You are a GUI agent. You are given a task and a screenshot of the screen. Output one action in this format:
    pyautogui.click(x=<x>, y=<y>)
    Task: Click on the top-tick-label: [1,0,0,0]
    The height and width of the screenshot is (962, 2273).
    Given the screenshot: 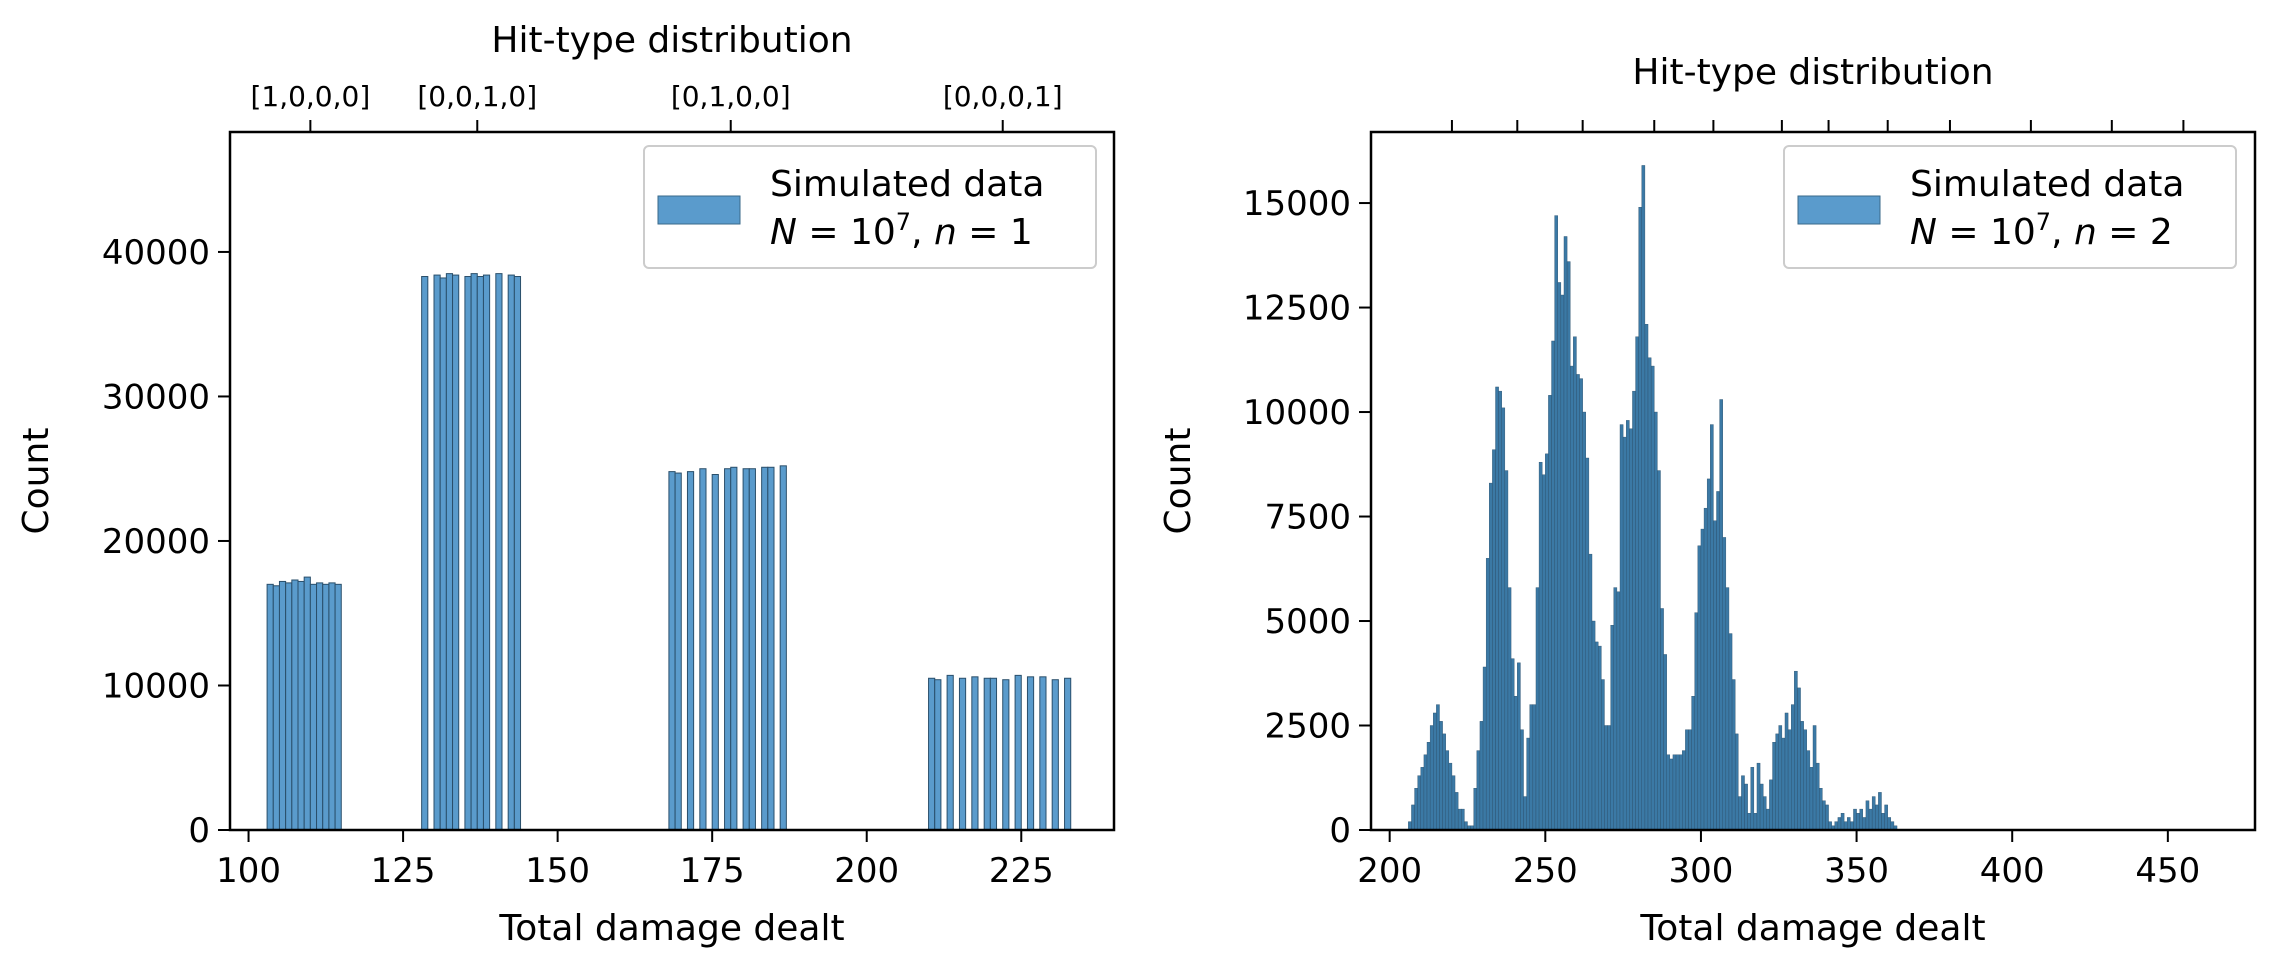 What is the action you would take?
    pyautogui.click(x=310, y=96)
    